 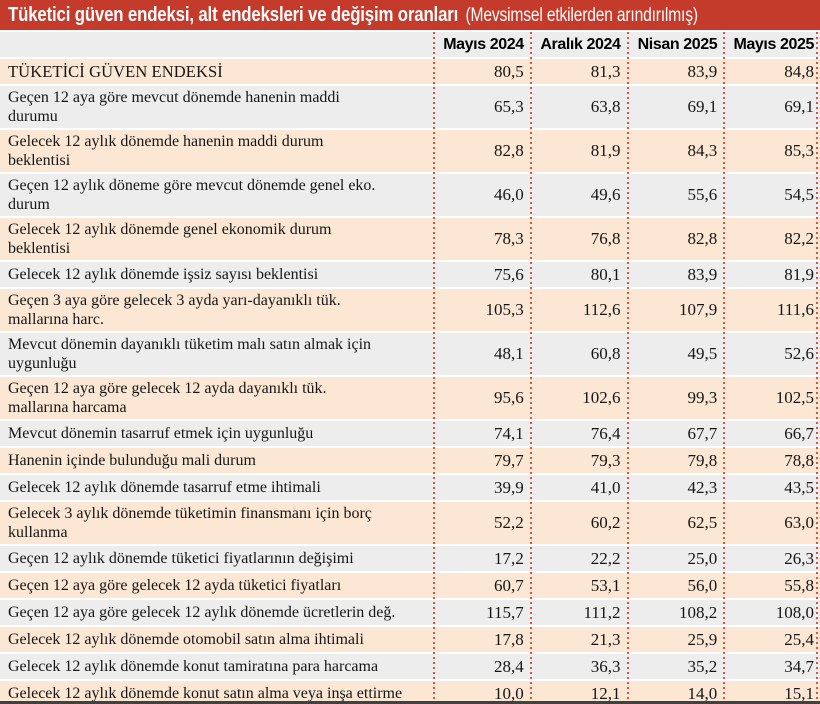 I want to click on value-cell: 15,1, so click(x=799, y=693).